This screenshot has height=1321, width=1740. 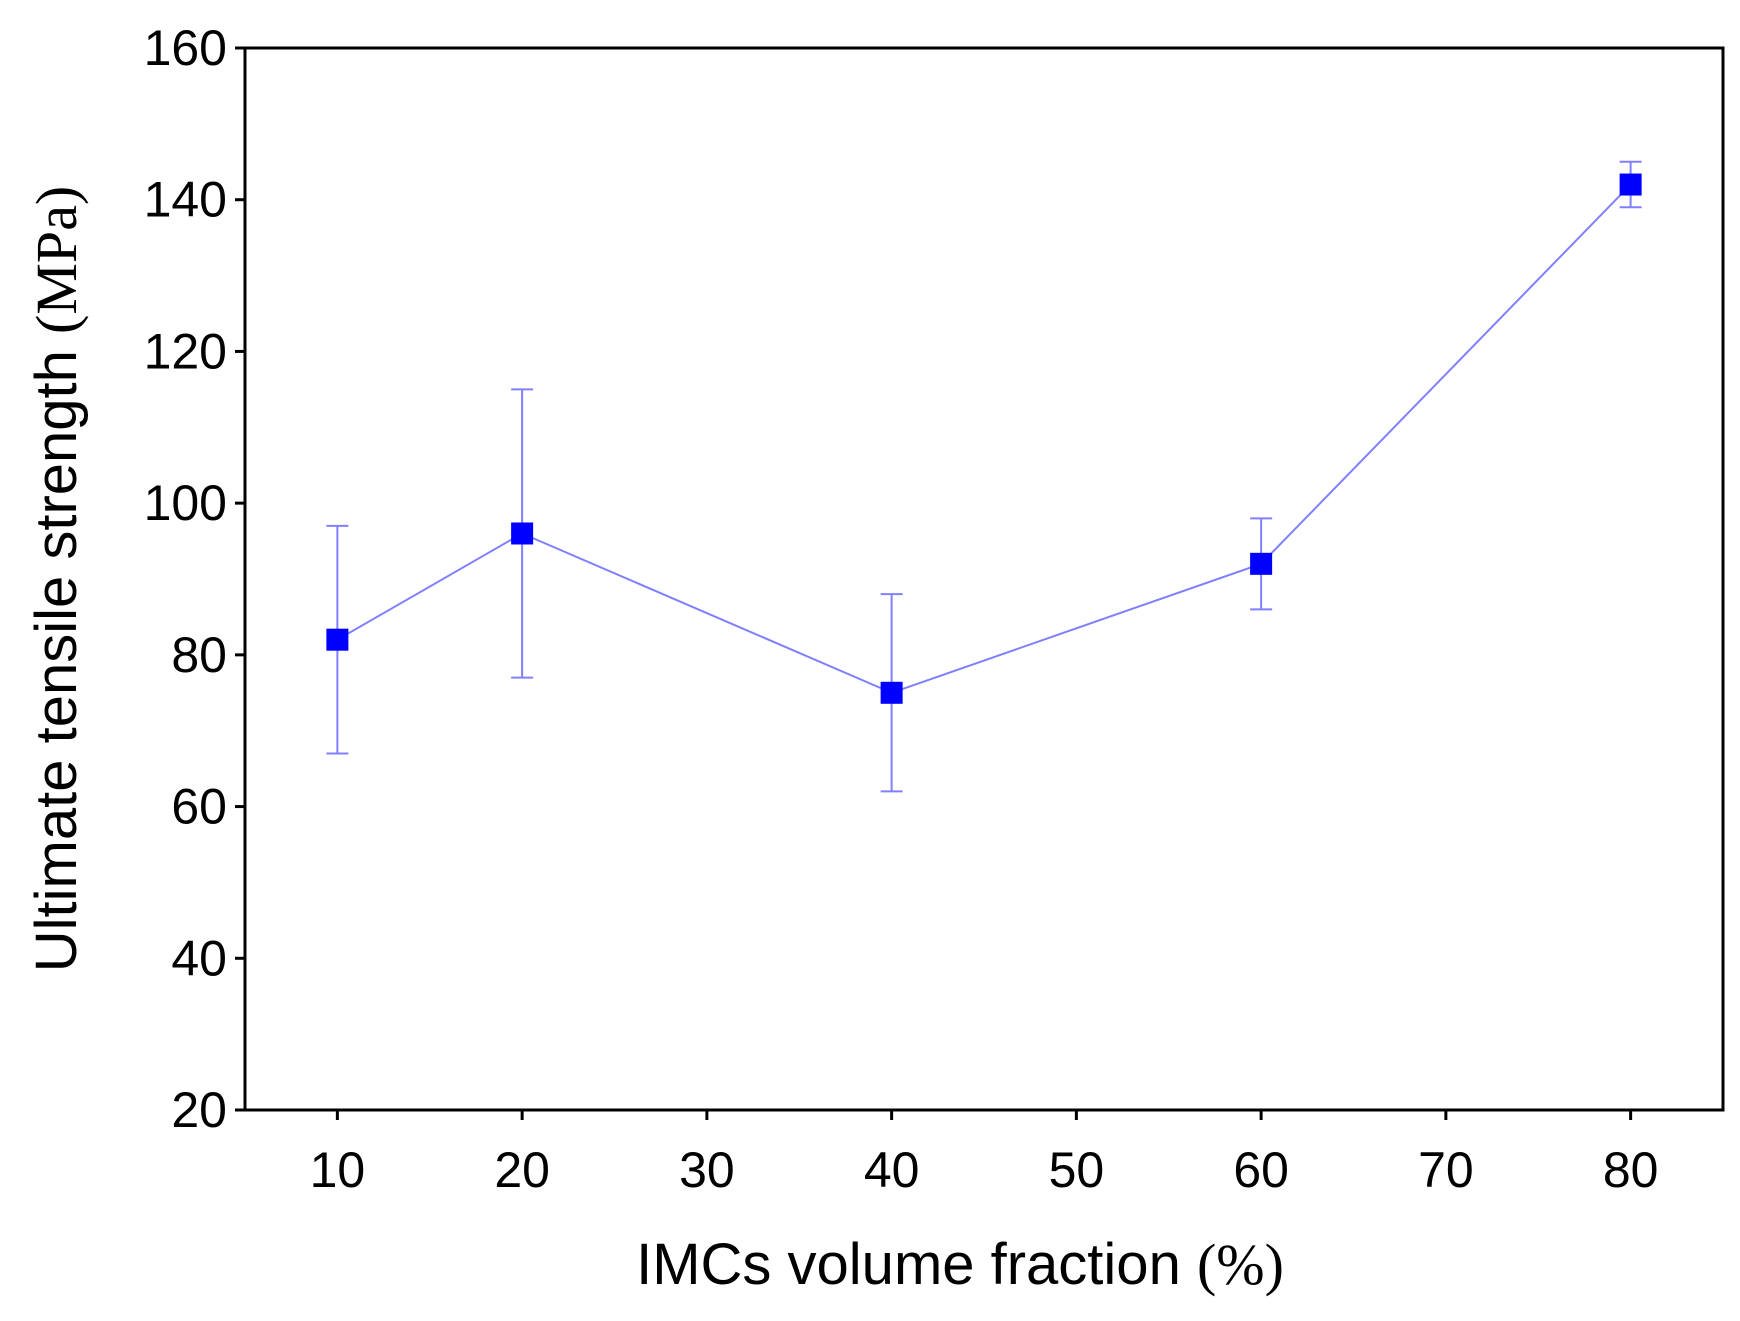 I want to click on y-tick-label: 140, so click(x=185, y=200).